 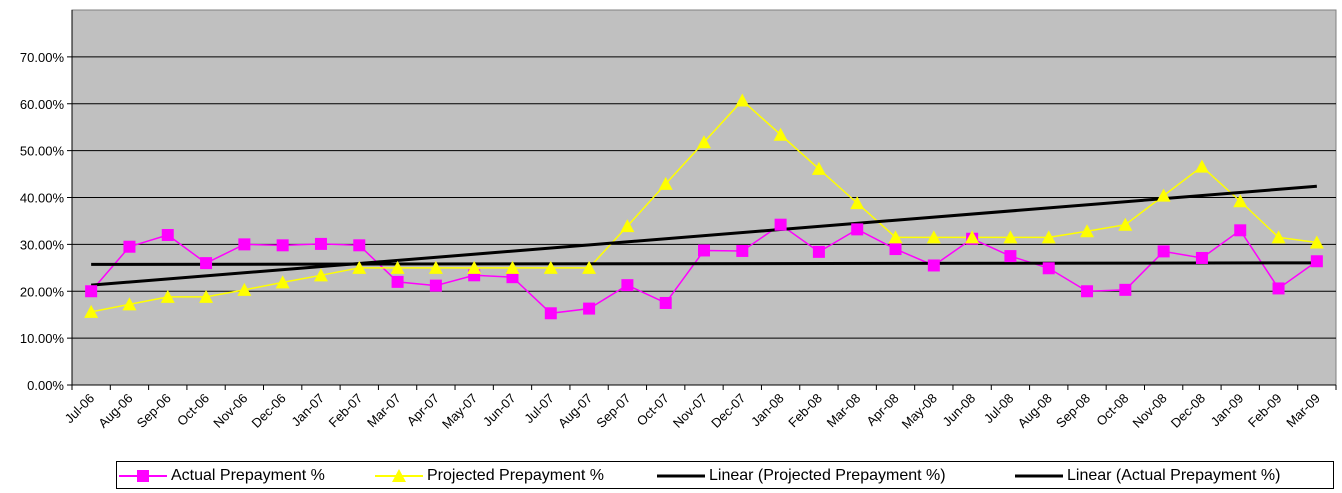 I want to click on x-tick-label: May-07, so click(x=459, y=411).